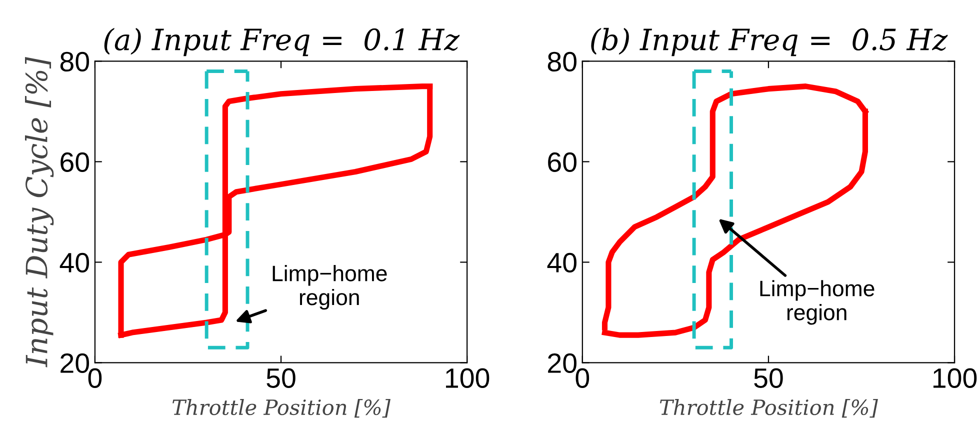  What do you see at coordinates (39, 212) in the screenshot?
I see `y-axis-title: Input Duty Cycle [%]` at bounding box center [39, 212].